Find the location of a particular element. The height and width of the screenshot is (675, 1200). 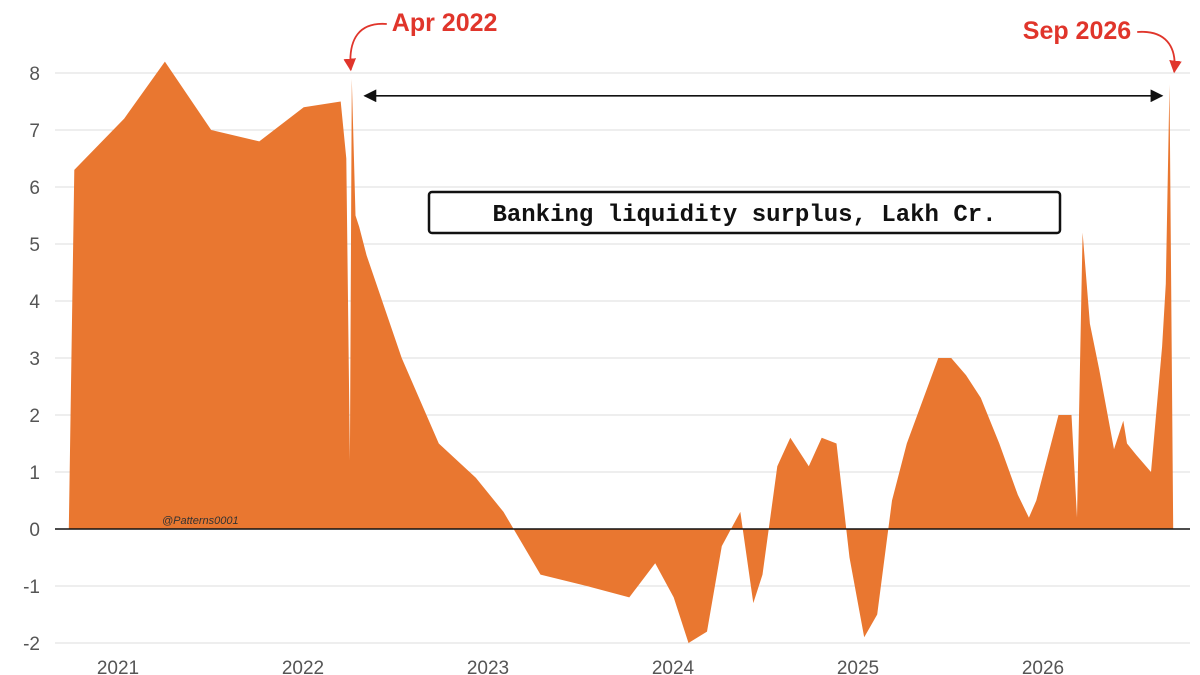

x-axis-ticks: 2021 2022 2023 2024 2025 2026 is located at coordinates (580, 666).